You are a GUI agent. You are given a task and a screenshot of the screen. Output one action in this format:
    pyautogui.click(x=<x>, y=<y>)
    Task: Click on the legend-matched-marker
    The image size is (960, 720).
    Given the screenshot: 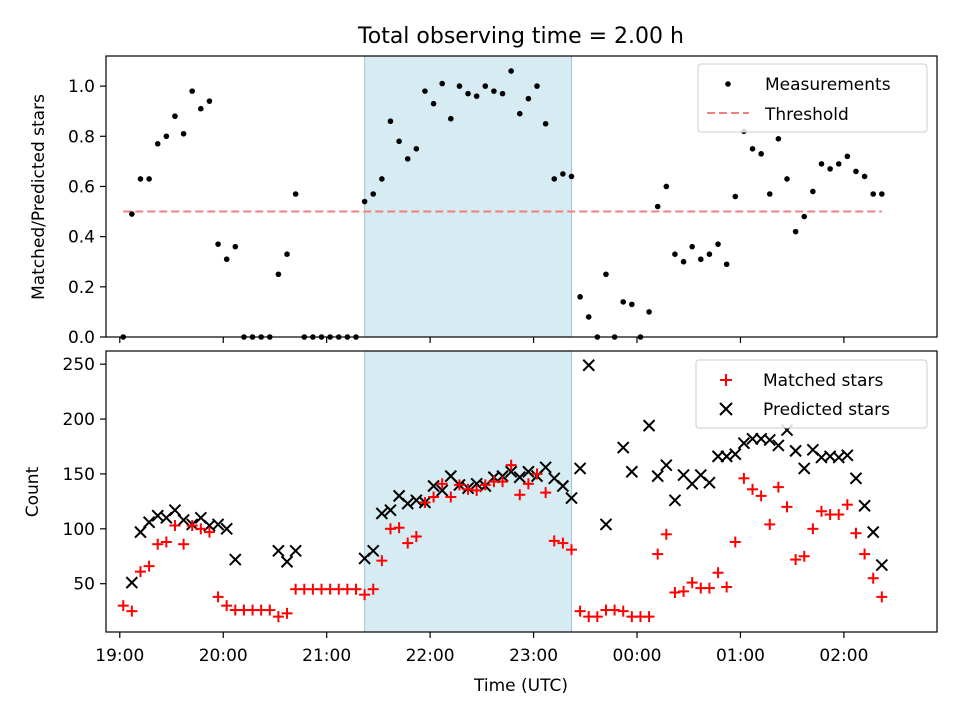 What is the action you would take?
    pyautogui.click(x=726, y=380)
    